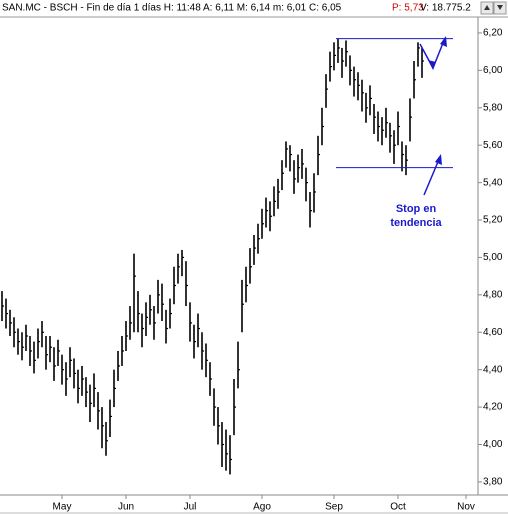 The height and width of the screenshot is (514, 508). I want to click on x-tick-label: Ago, so click(262, 507).